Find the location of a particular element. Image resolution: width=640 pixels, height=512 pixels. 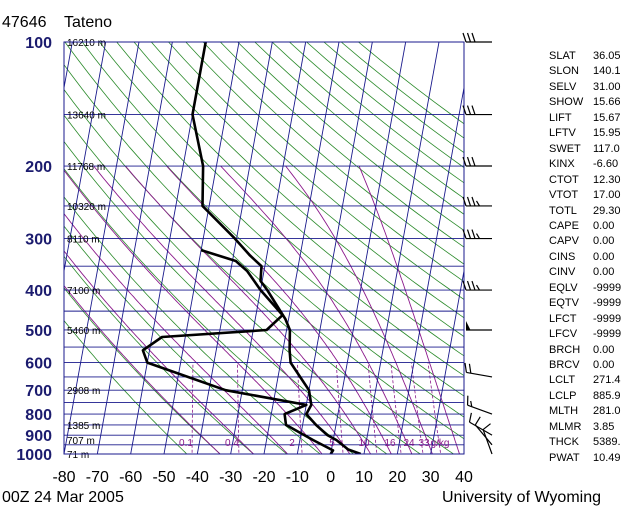

temperature-tick-label: 40 is located at coordinates (464, 477).